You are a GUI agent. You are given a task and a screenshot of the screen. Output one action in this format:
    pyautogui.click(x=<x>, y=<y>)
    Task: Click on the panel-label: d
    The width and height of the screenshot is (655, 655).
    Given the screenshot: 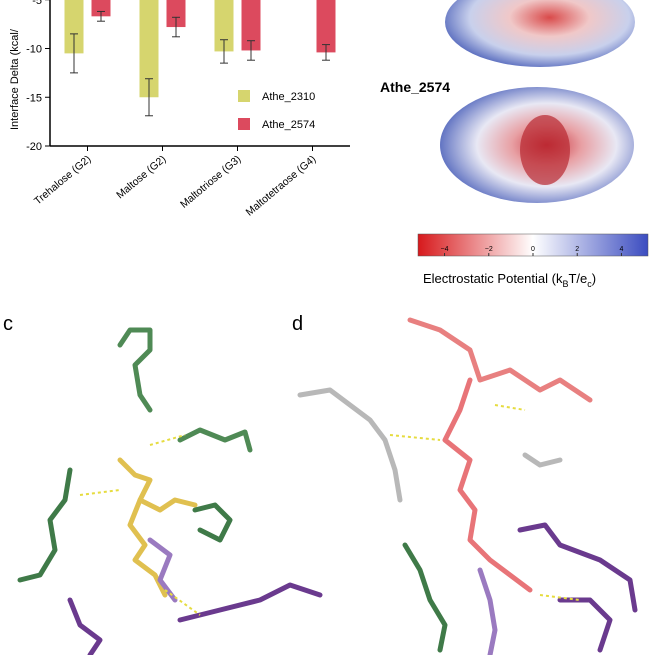 What is the action you would take?
    pyautogui.click(x=297, y=324)
    